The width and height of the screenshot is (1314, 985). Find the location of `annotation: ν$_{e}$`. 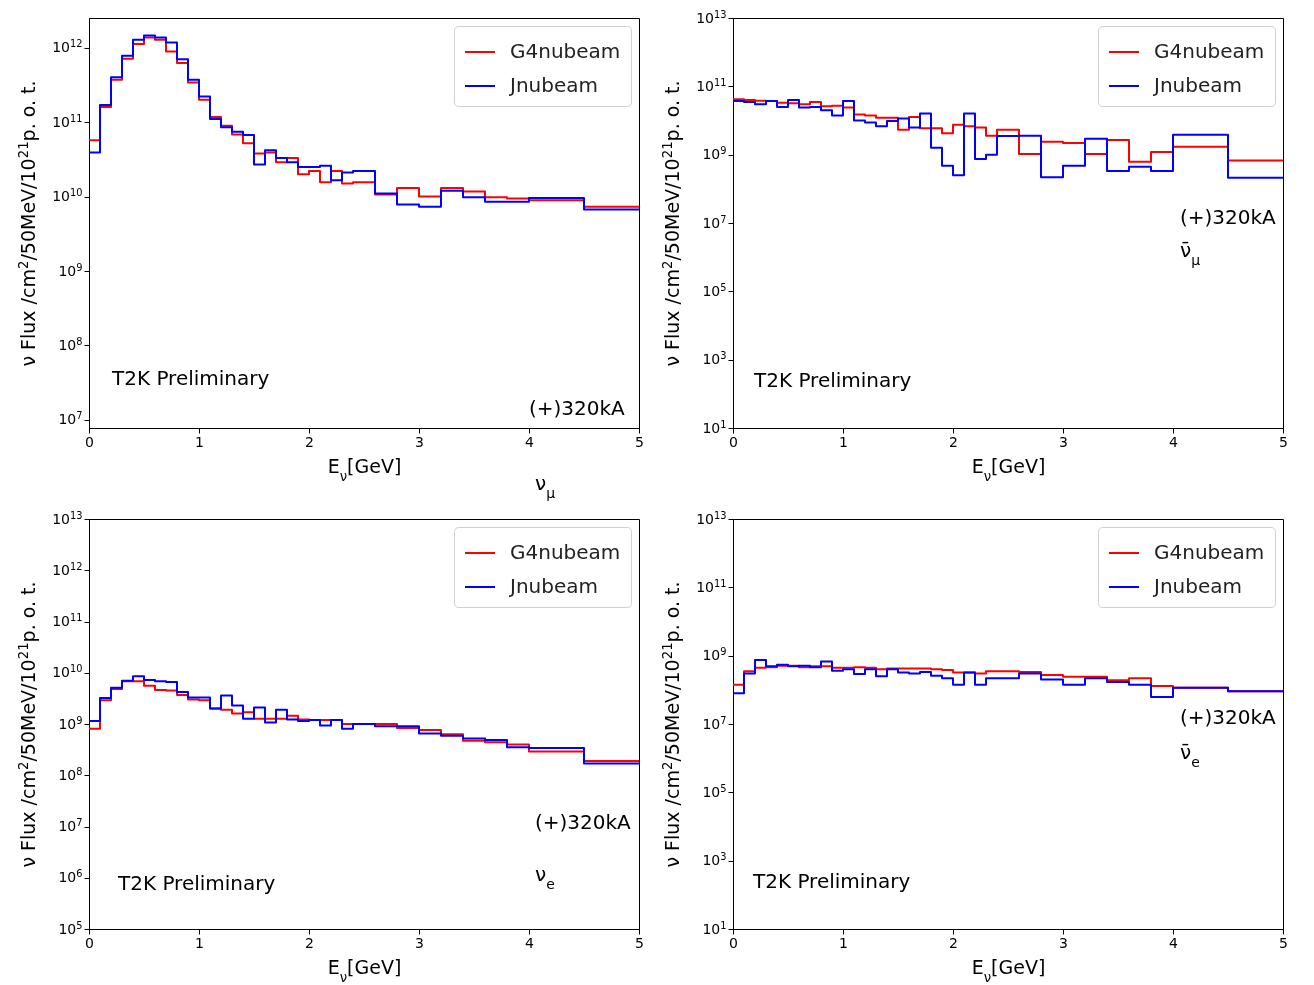

annotation: ν$_{e}$ is located at coordinates (545, 877).